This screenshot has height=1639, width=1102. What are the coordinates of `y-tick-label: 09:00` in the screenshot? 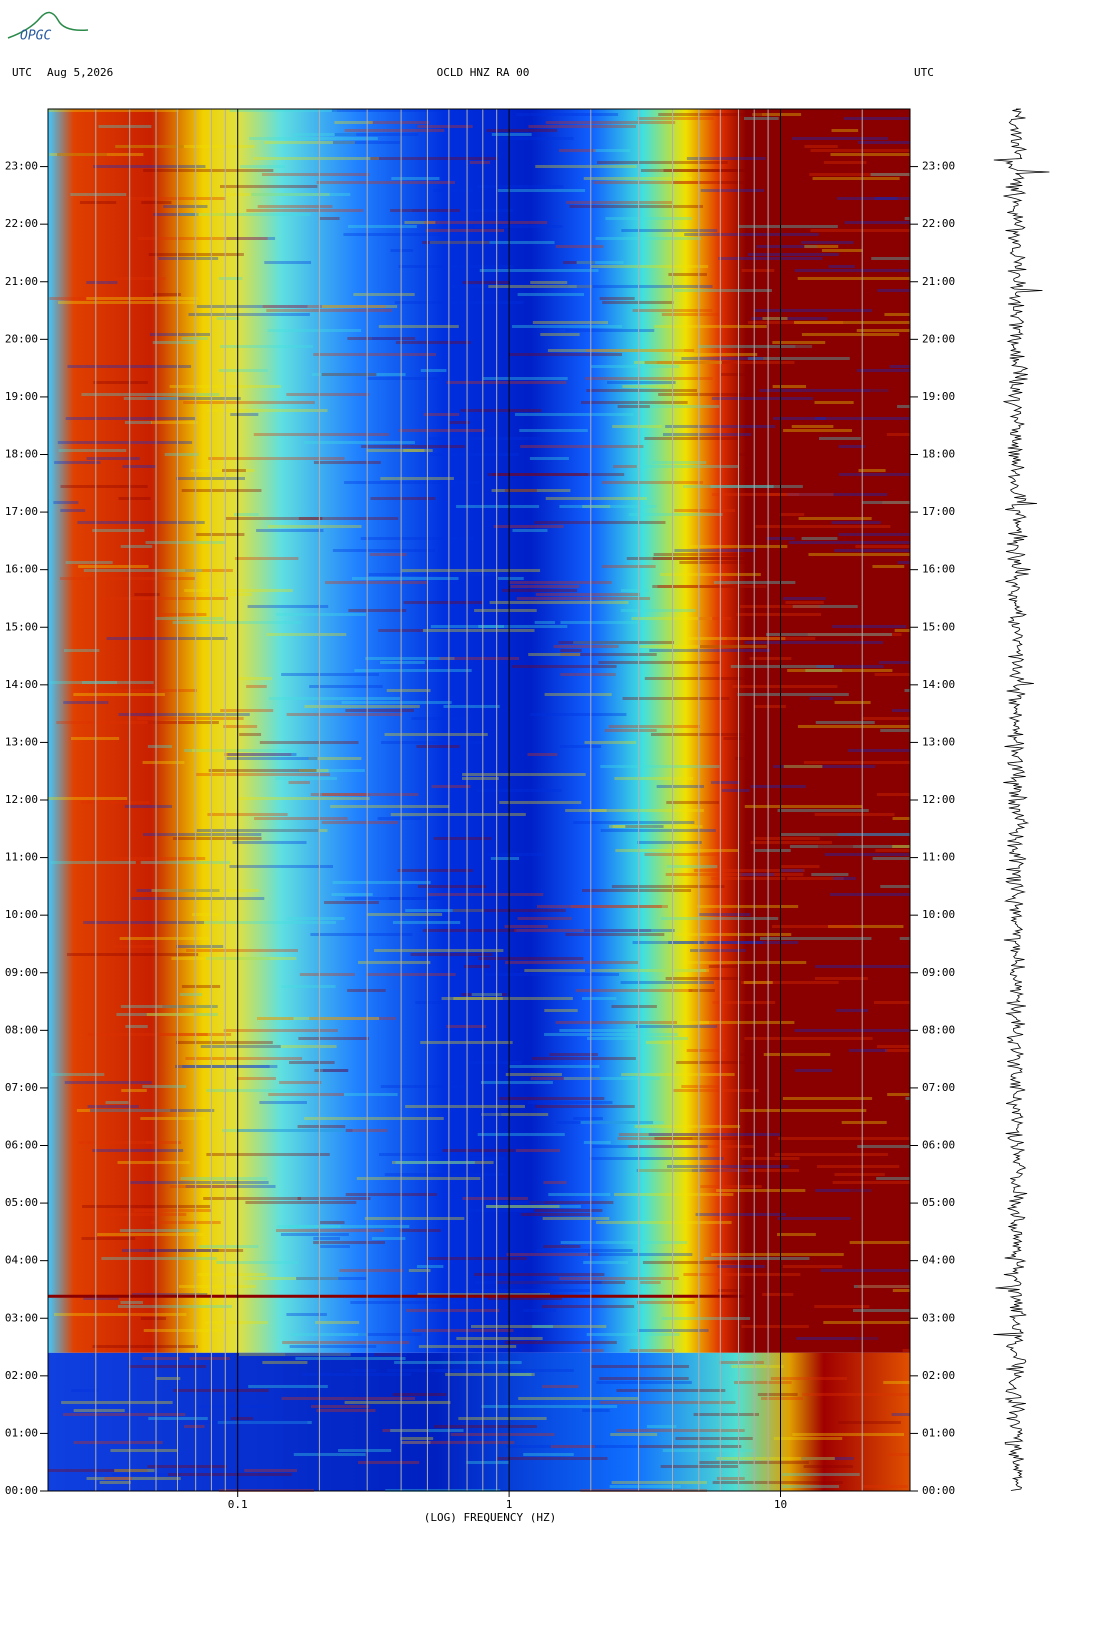 It's located at (938, 972).